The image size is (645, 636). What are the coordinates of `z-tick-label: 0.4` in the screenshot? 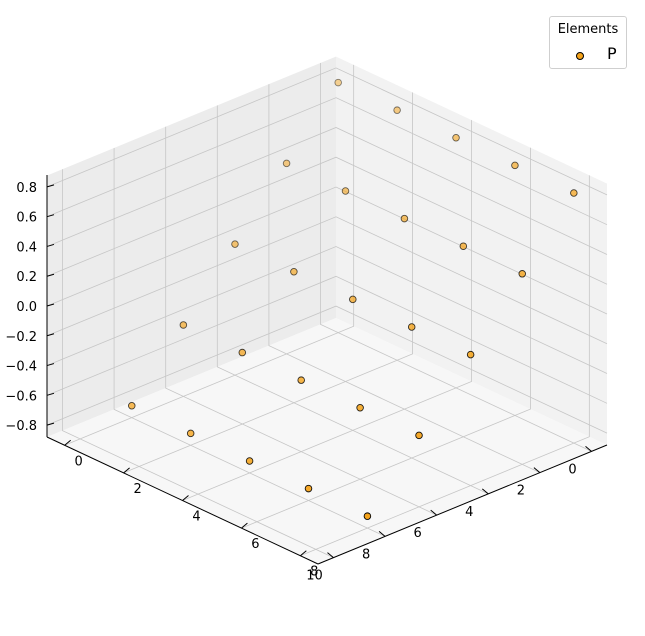 It's located at (26, 247).